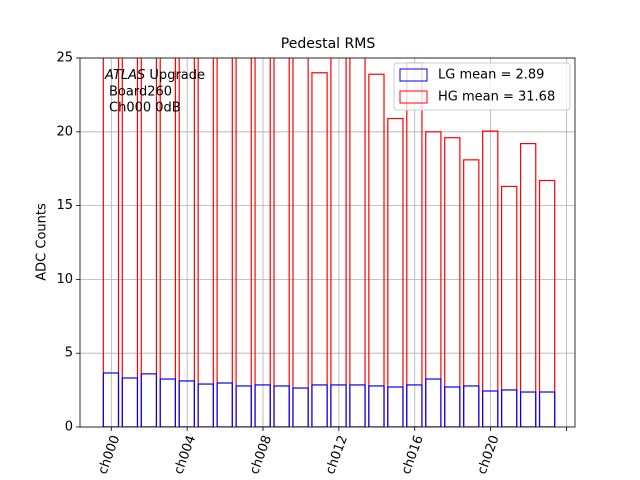 The width and height of the screenshot is (640, 480). I want to click on legend: LG mean = 2.89 HG mean = 31.68, so click(482, 86).